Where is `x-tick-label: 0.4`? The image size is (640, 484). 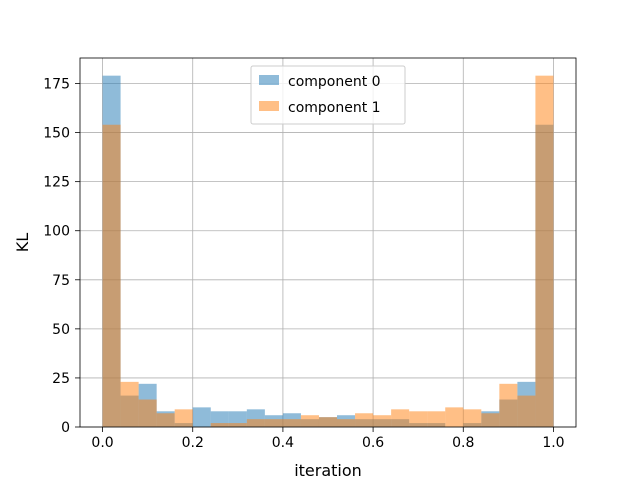 x-tick-label: 0.4 is located at coordinates (283, 443).